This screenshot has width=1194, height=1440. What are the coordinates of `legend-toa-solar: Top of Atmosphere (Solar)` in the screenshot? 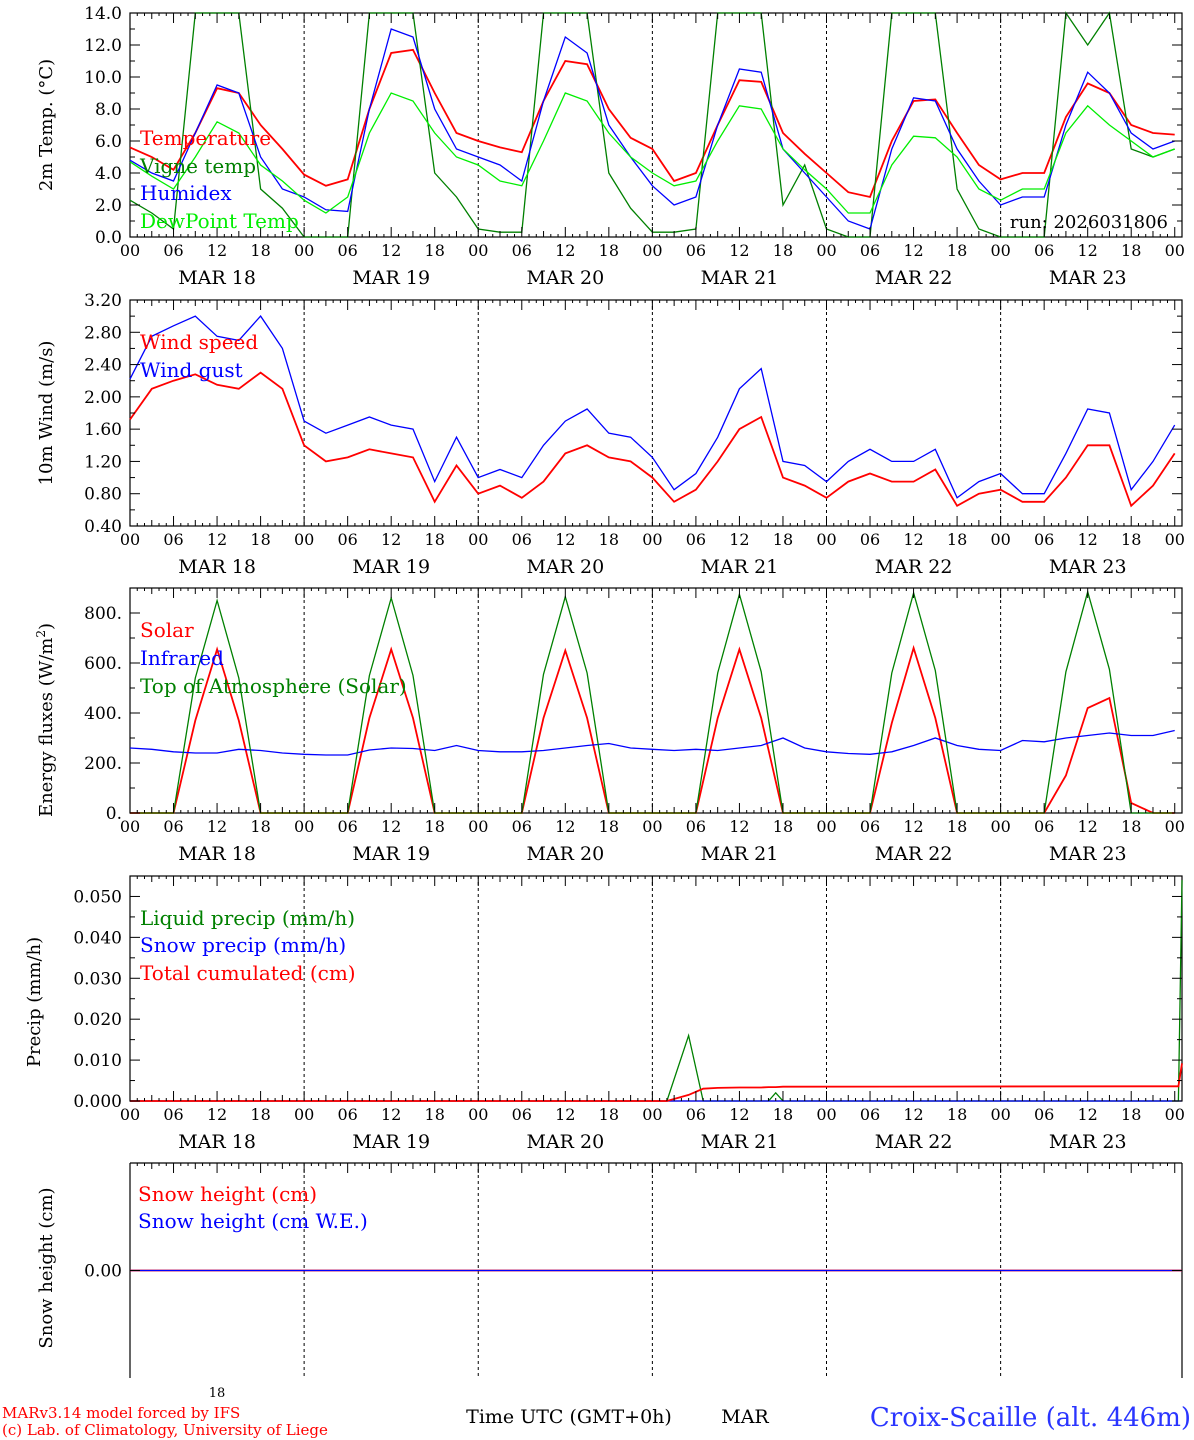 It's located at (273, 686).